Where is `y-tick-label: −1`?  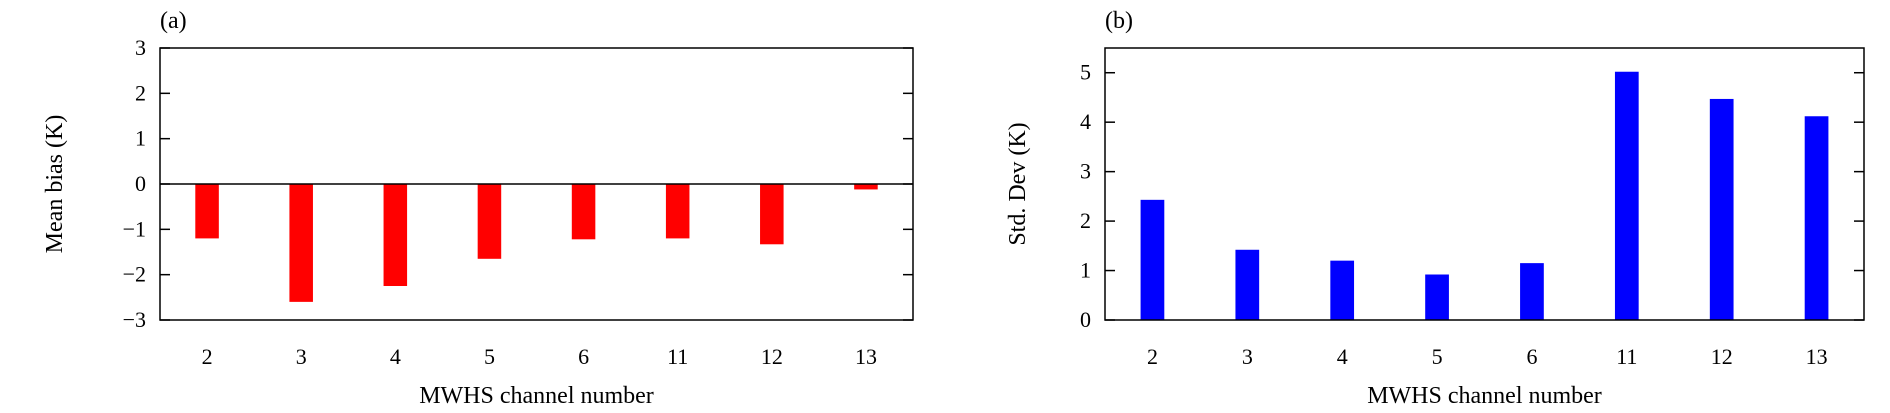
y-tick-label: −1 is located at coordinates (134, 228).